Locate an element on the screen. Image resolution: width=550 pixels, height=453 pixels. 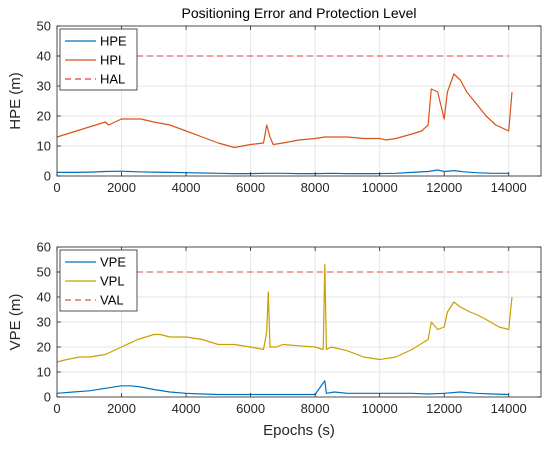
legend-label-hpe: HPE is located at coordinates (113, 41).